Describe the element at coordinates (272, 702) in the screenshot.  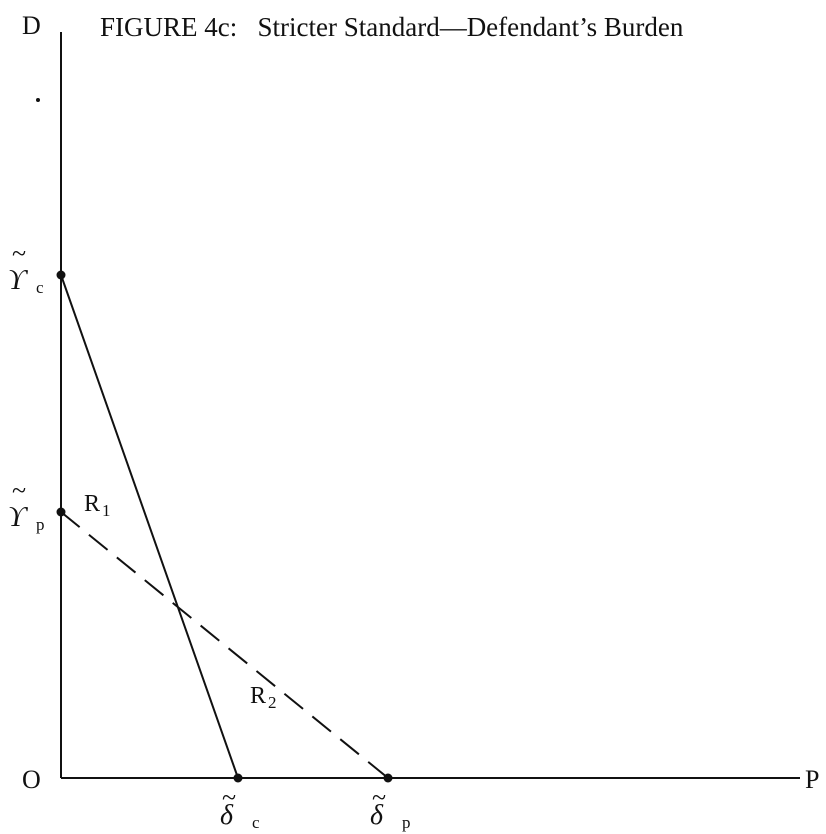
I see `region-r2-subscript: 2` at that location.